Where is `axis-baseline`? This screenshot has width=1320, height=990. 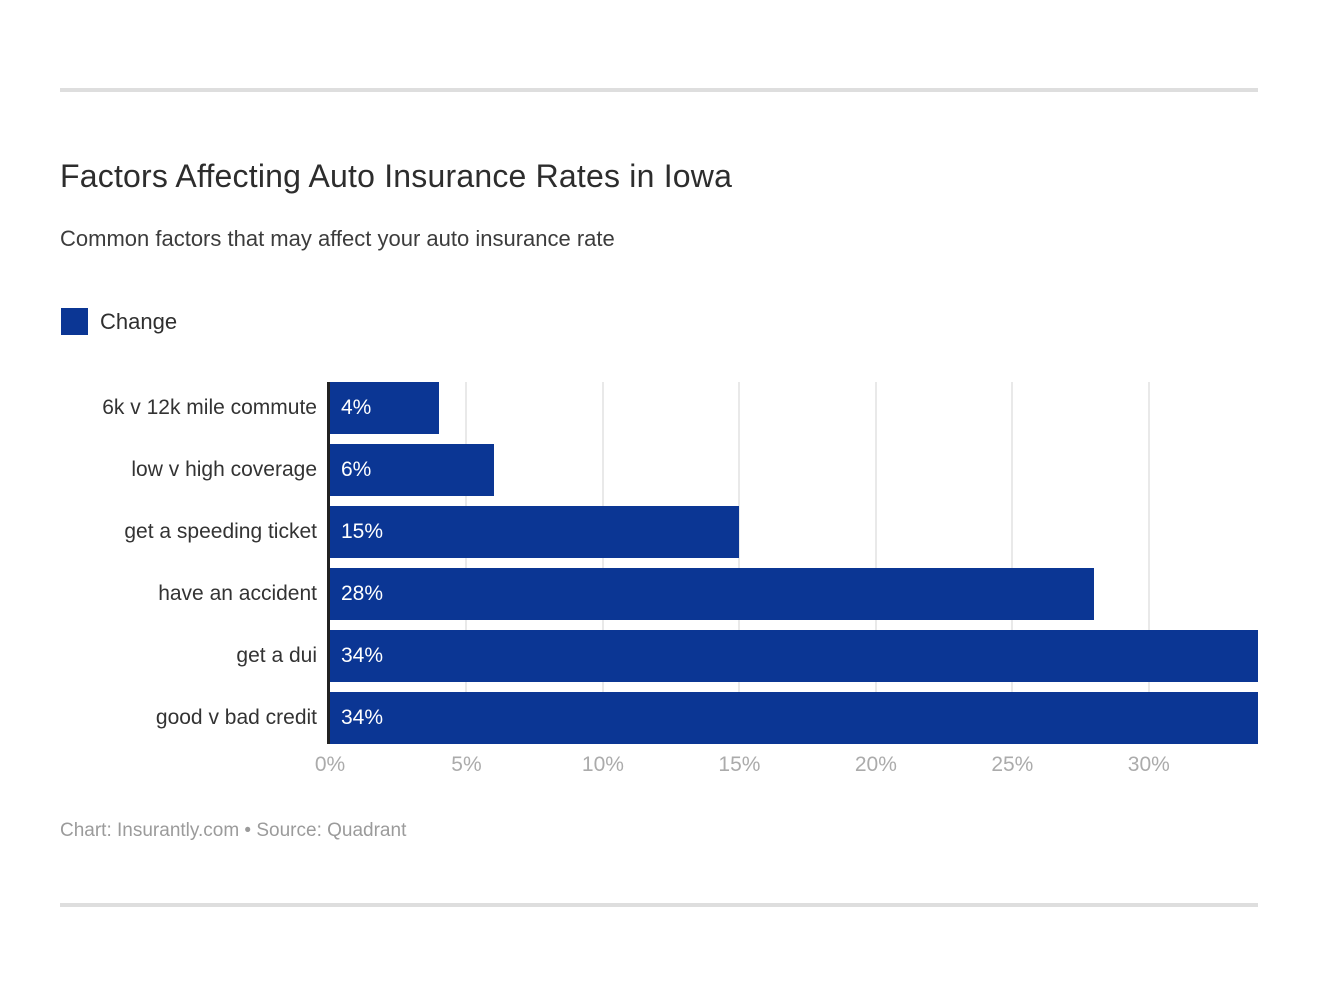
axis-baseline is located at coordinates (328, 563).